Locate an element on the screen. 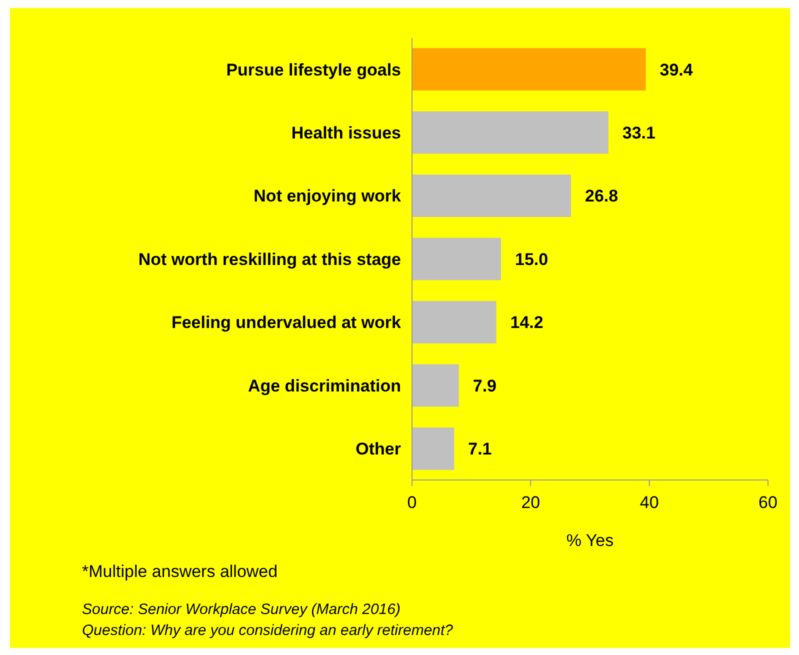  y-tick-label: Pursue lifestyle goals is located at coordinates (313, 70).